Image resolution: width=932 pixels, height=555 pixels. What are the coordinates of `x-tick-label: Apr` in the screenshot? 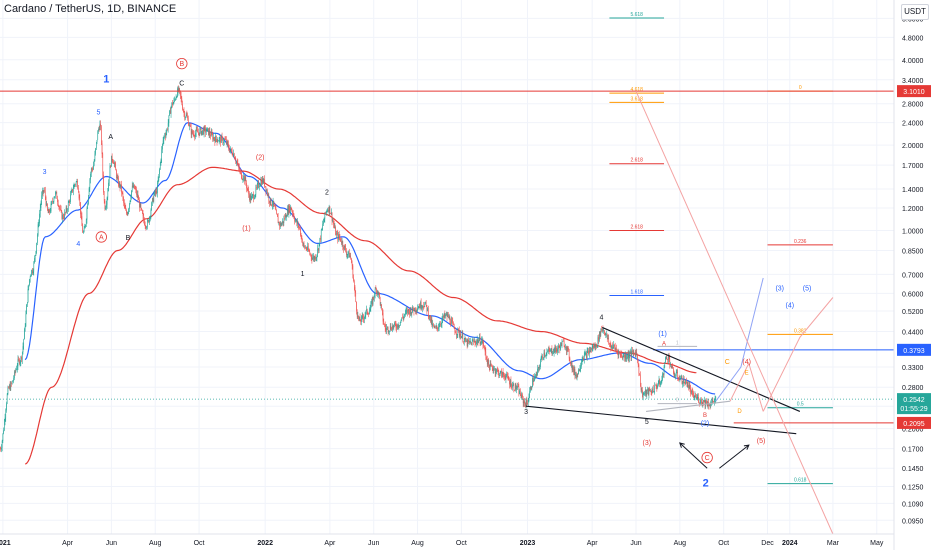 It's located at (593, 543).